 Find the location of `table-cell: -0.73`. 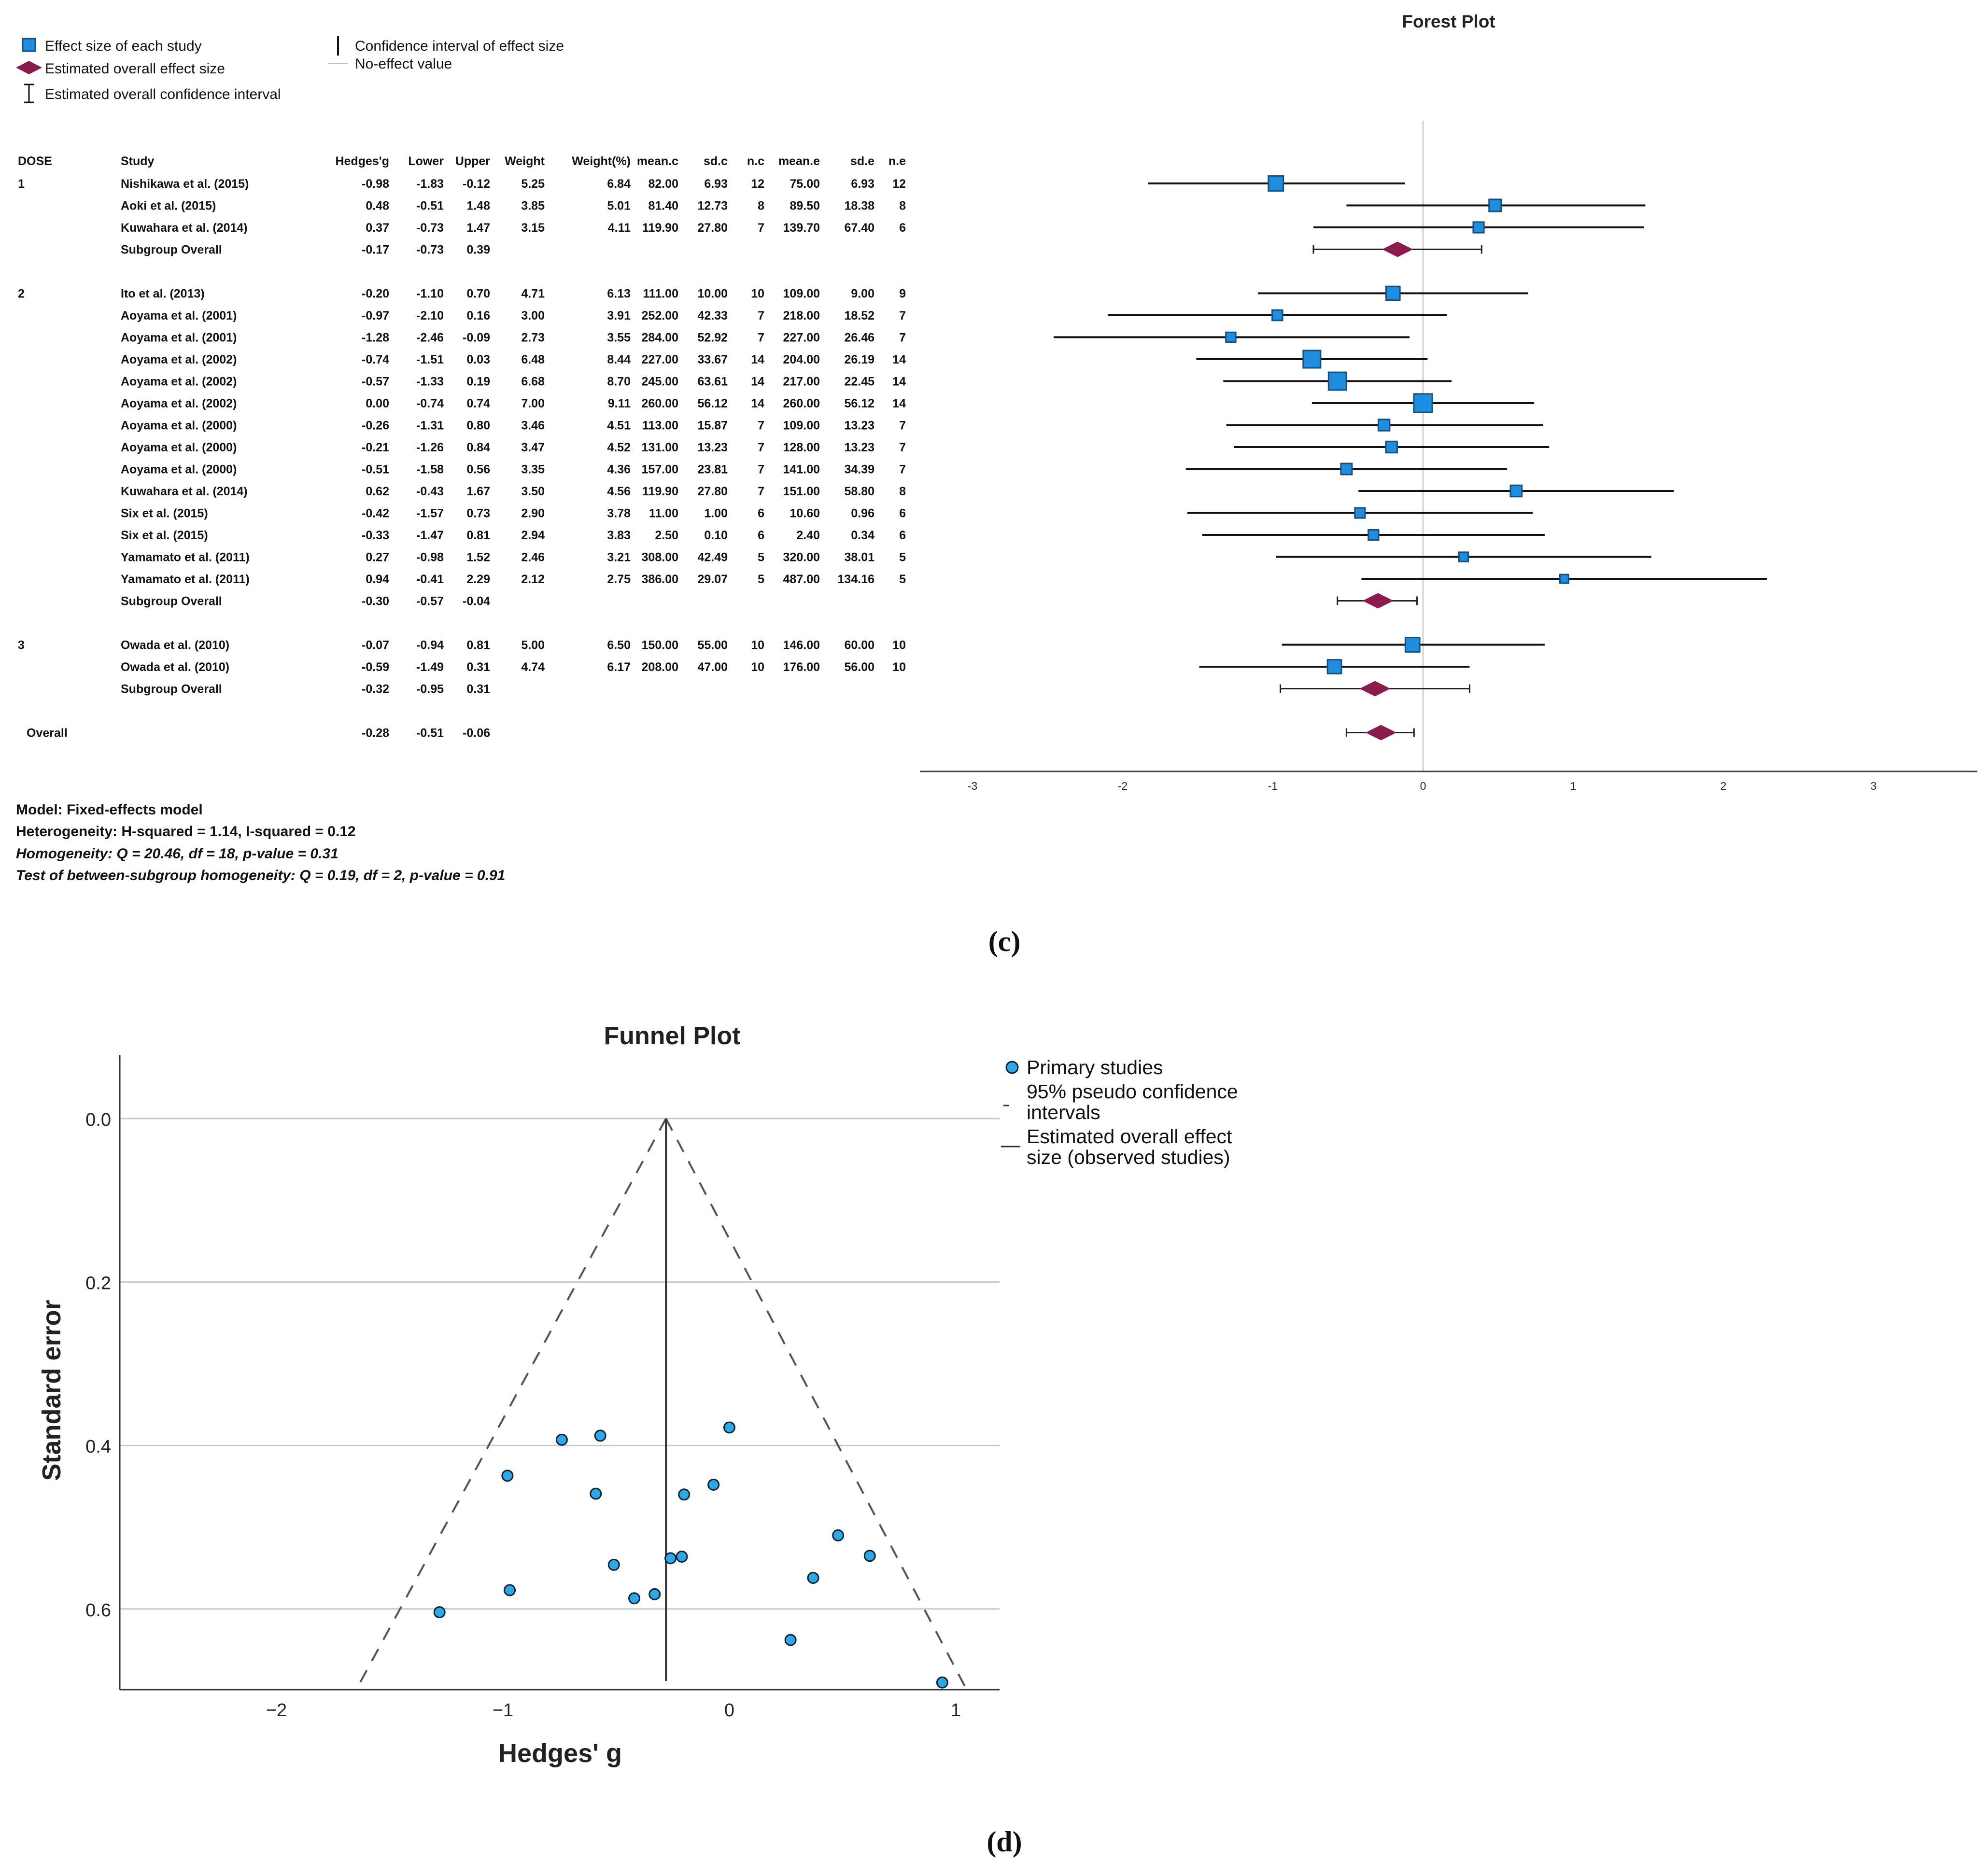

table-cell: -0.73 is located at coordinates (430, 250).